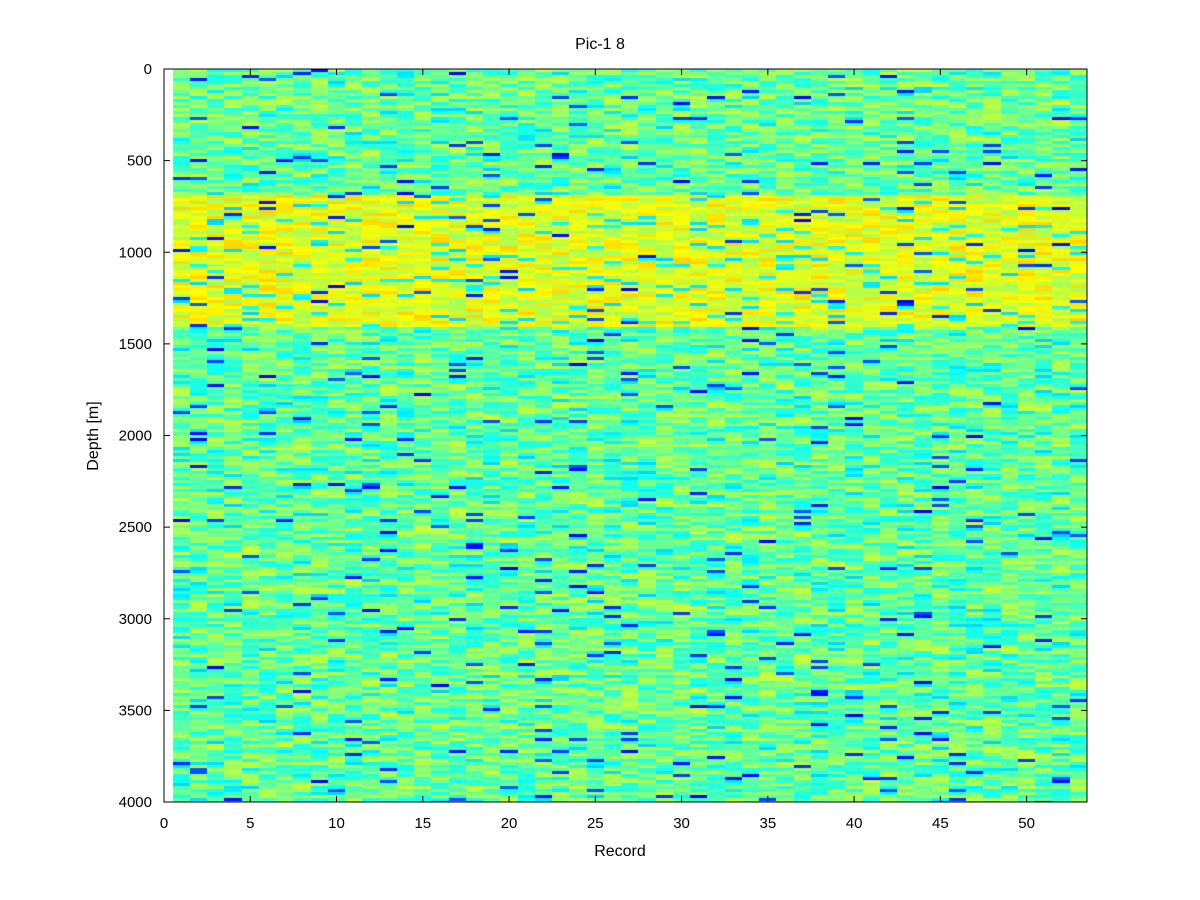 Image resolution: width=1200 pixels, height=900 pixels. I want to click on y-tick-label: 1500, so click(135, 344).